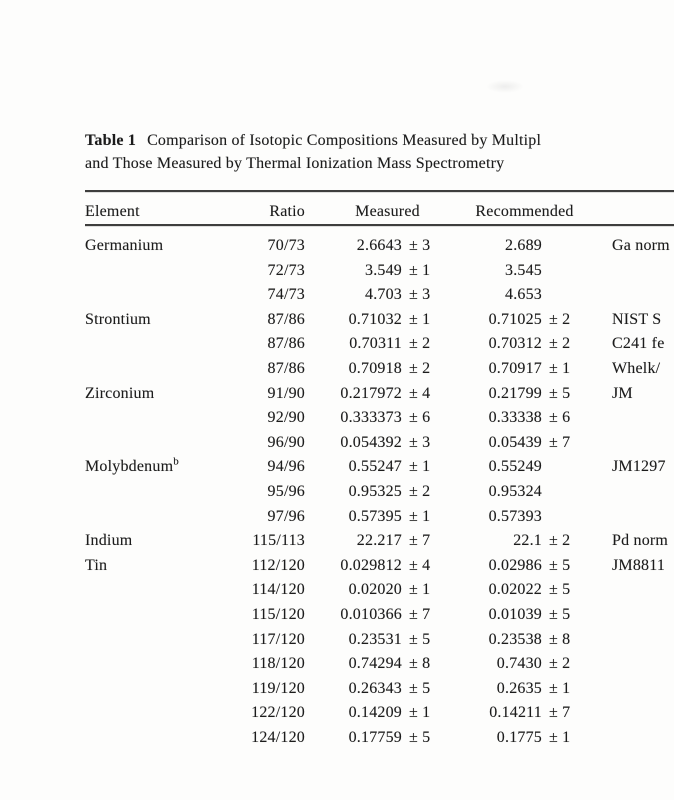 The width and height of the screenshot is (674, 800). What do you see at coordinates (120, 393) in the screenshot?
I see `element-name: Zirconium` at bounding box center [120, 393].